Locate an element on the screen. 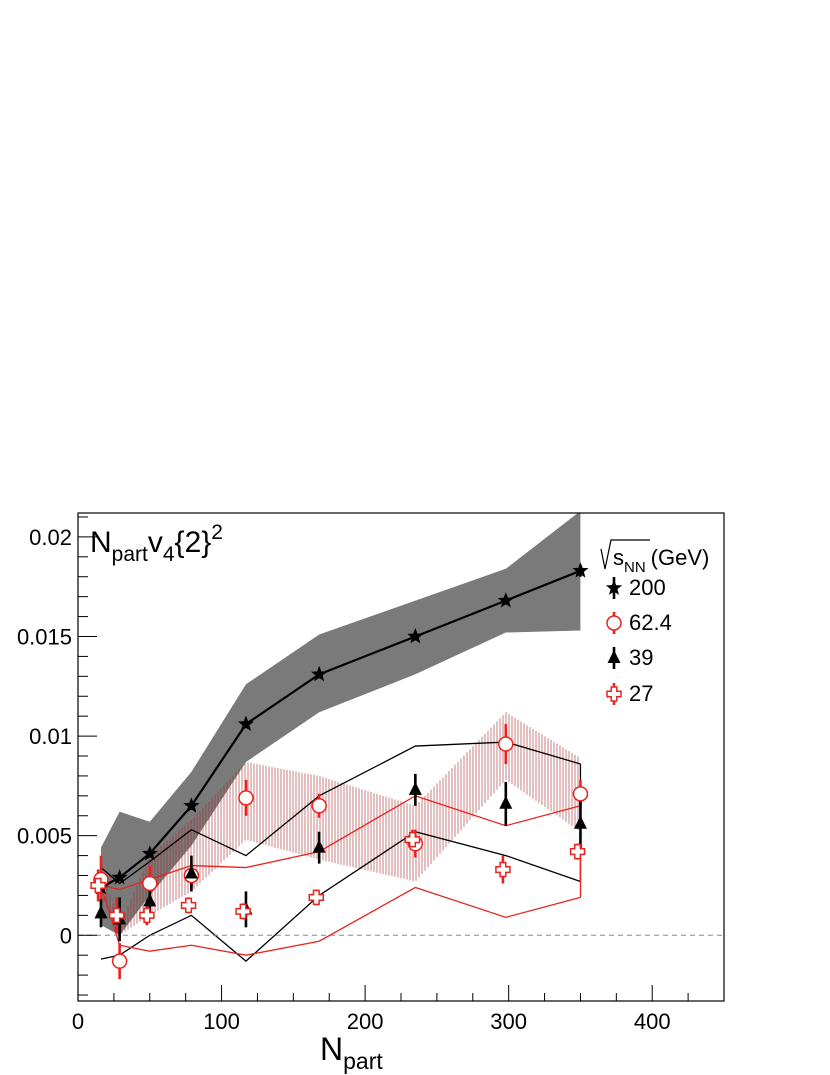 This screenshot has width=830, height=1075. legend-header: sNN (GeV) is located at coordinates (661, 560).